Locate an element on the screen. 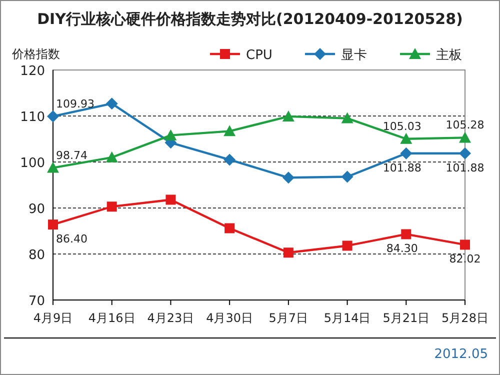 This screenshot has width=500, height=375. x-tick-label: 5月7日 is located at coordinates (288, 318).